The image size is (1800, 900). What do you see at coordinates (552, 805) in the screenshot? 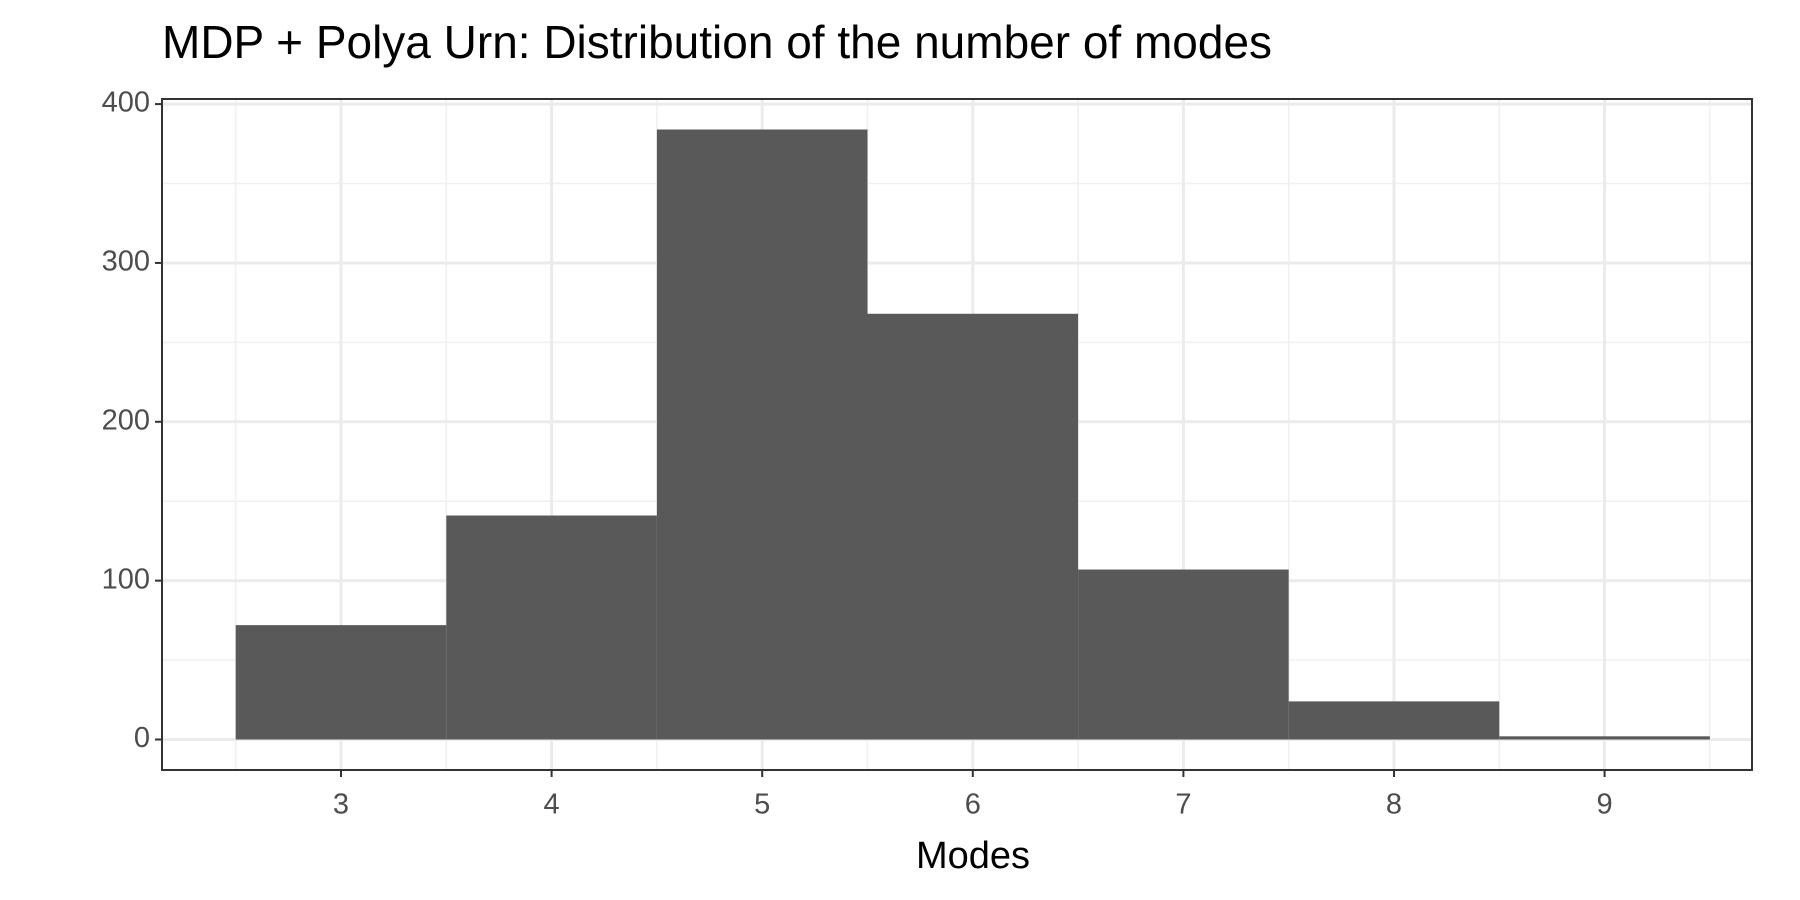
I see `x-tick-label: 4` at bounding box center [552, 805].